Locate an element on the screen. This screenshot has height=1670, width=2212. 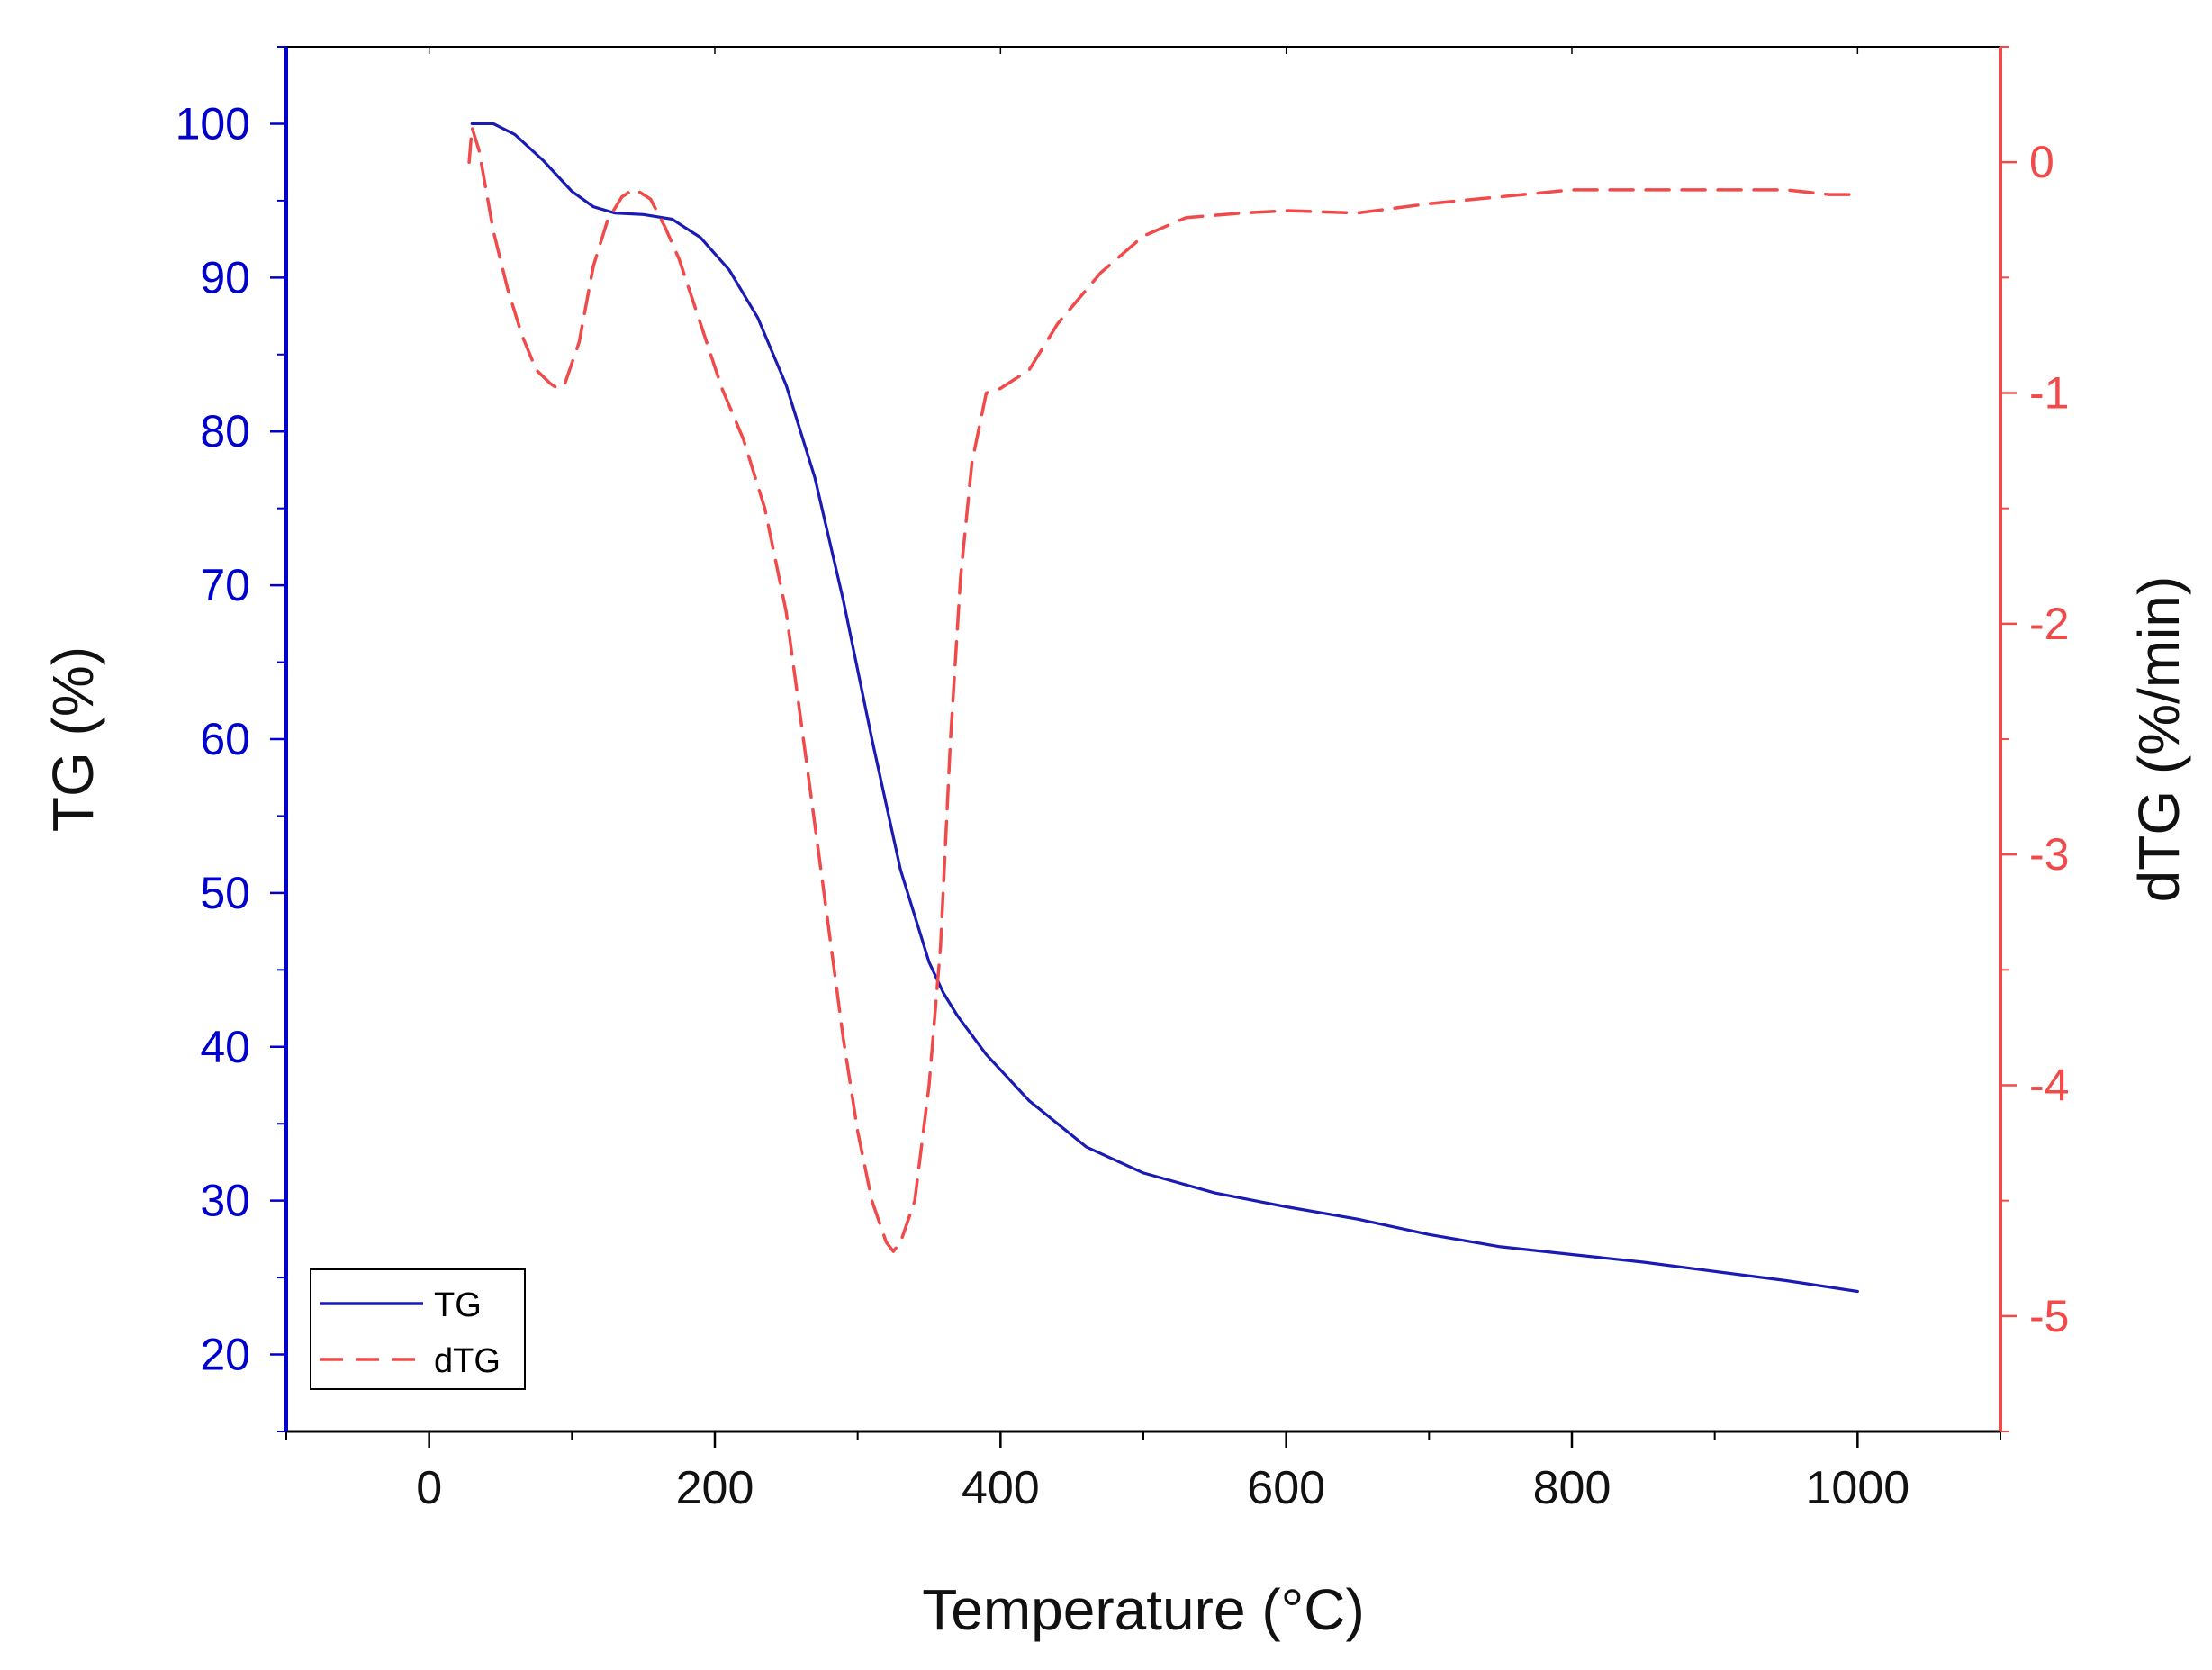
y-axis-left: 20 30 40 50 60 70 80 90 100 is located at coordinates (231, 739).